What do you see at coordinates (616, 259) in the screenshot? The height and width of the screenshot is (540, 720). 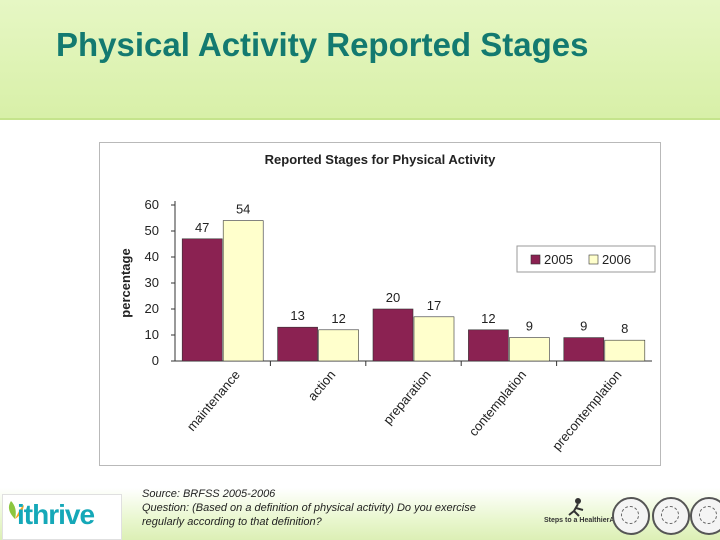 I see `legend-label-2006: 2006` at bounding box center [616, 259].